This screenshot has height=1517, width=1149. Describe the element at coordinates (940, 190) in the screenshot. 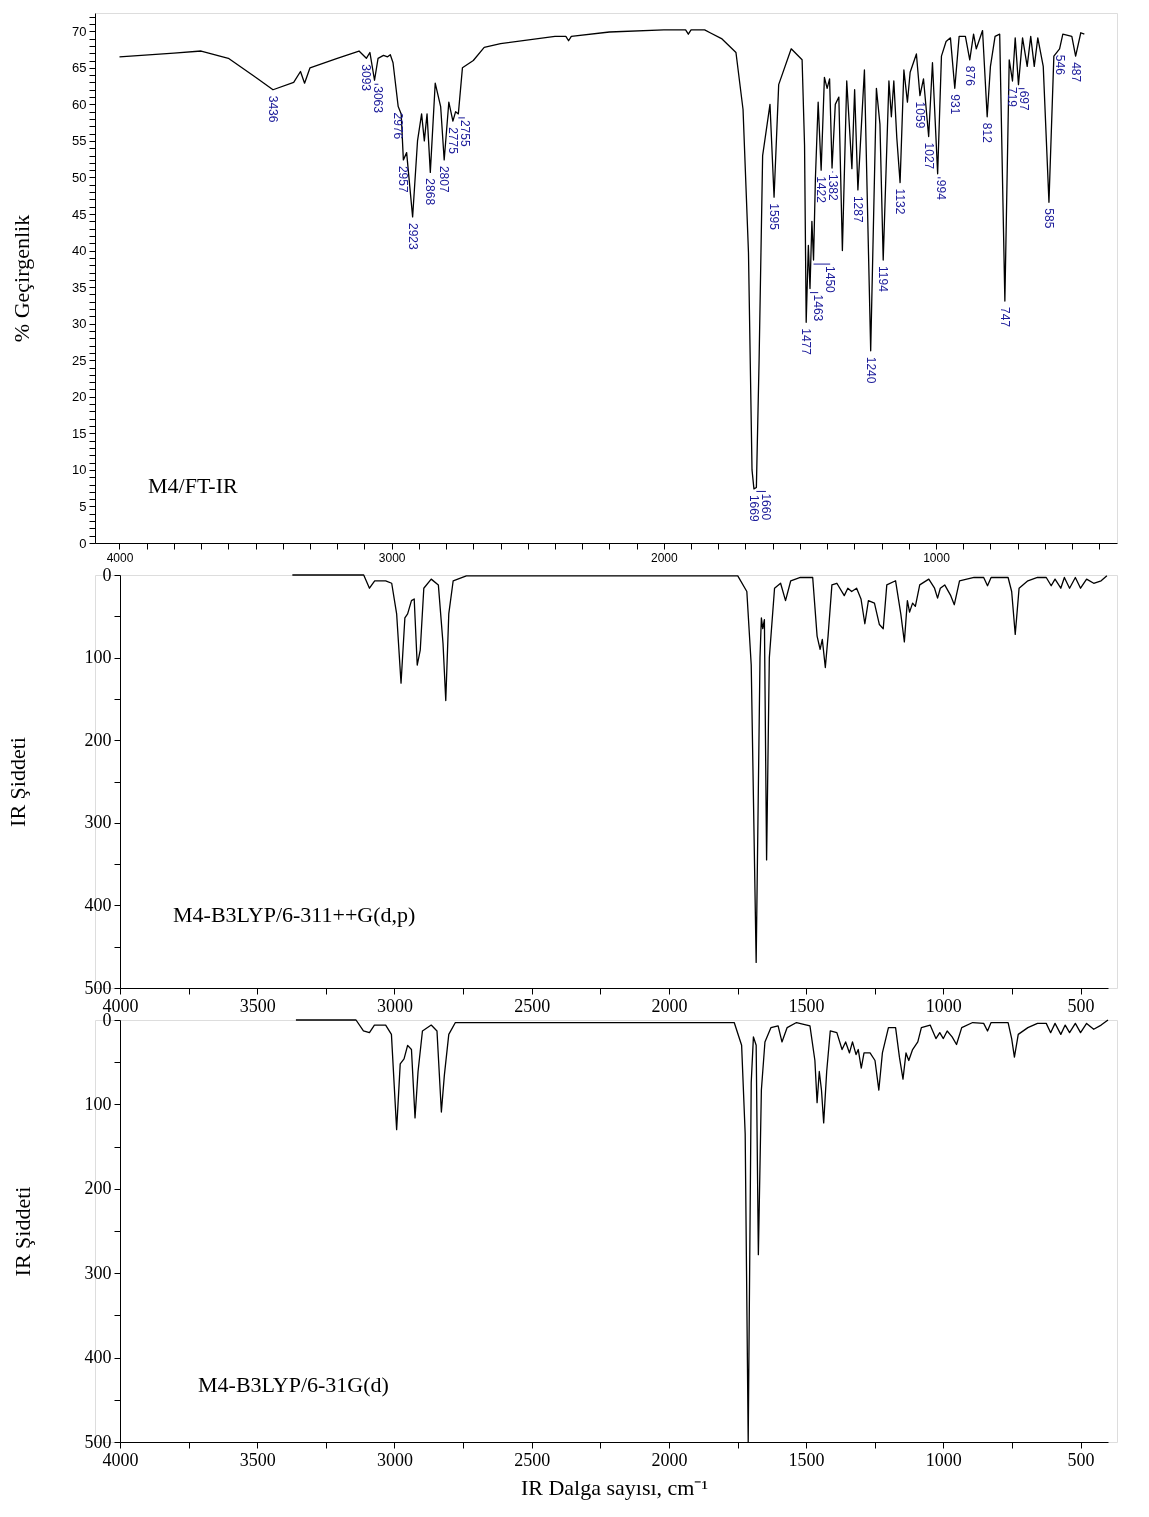

I see `annotation: 994` at that location.